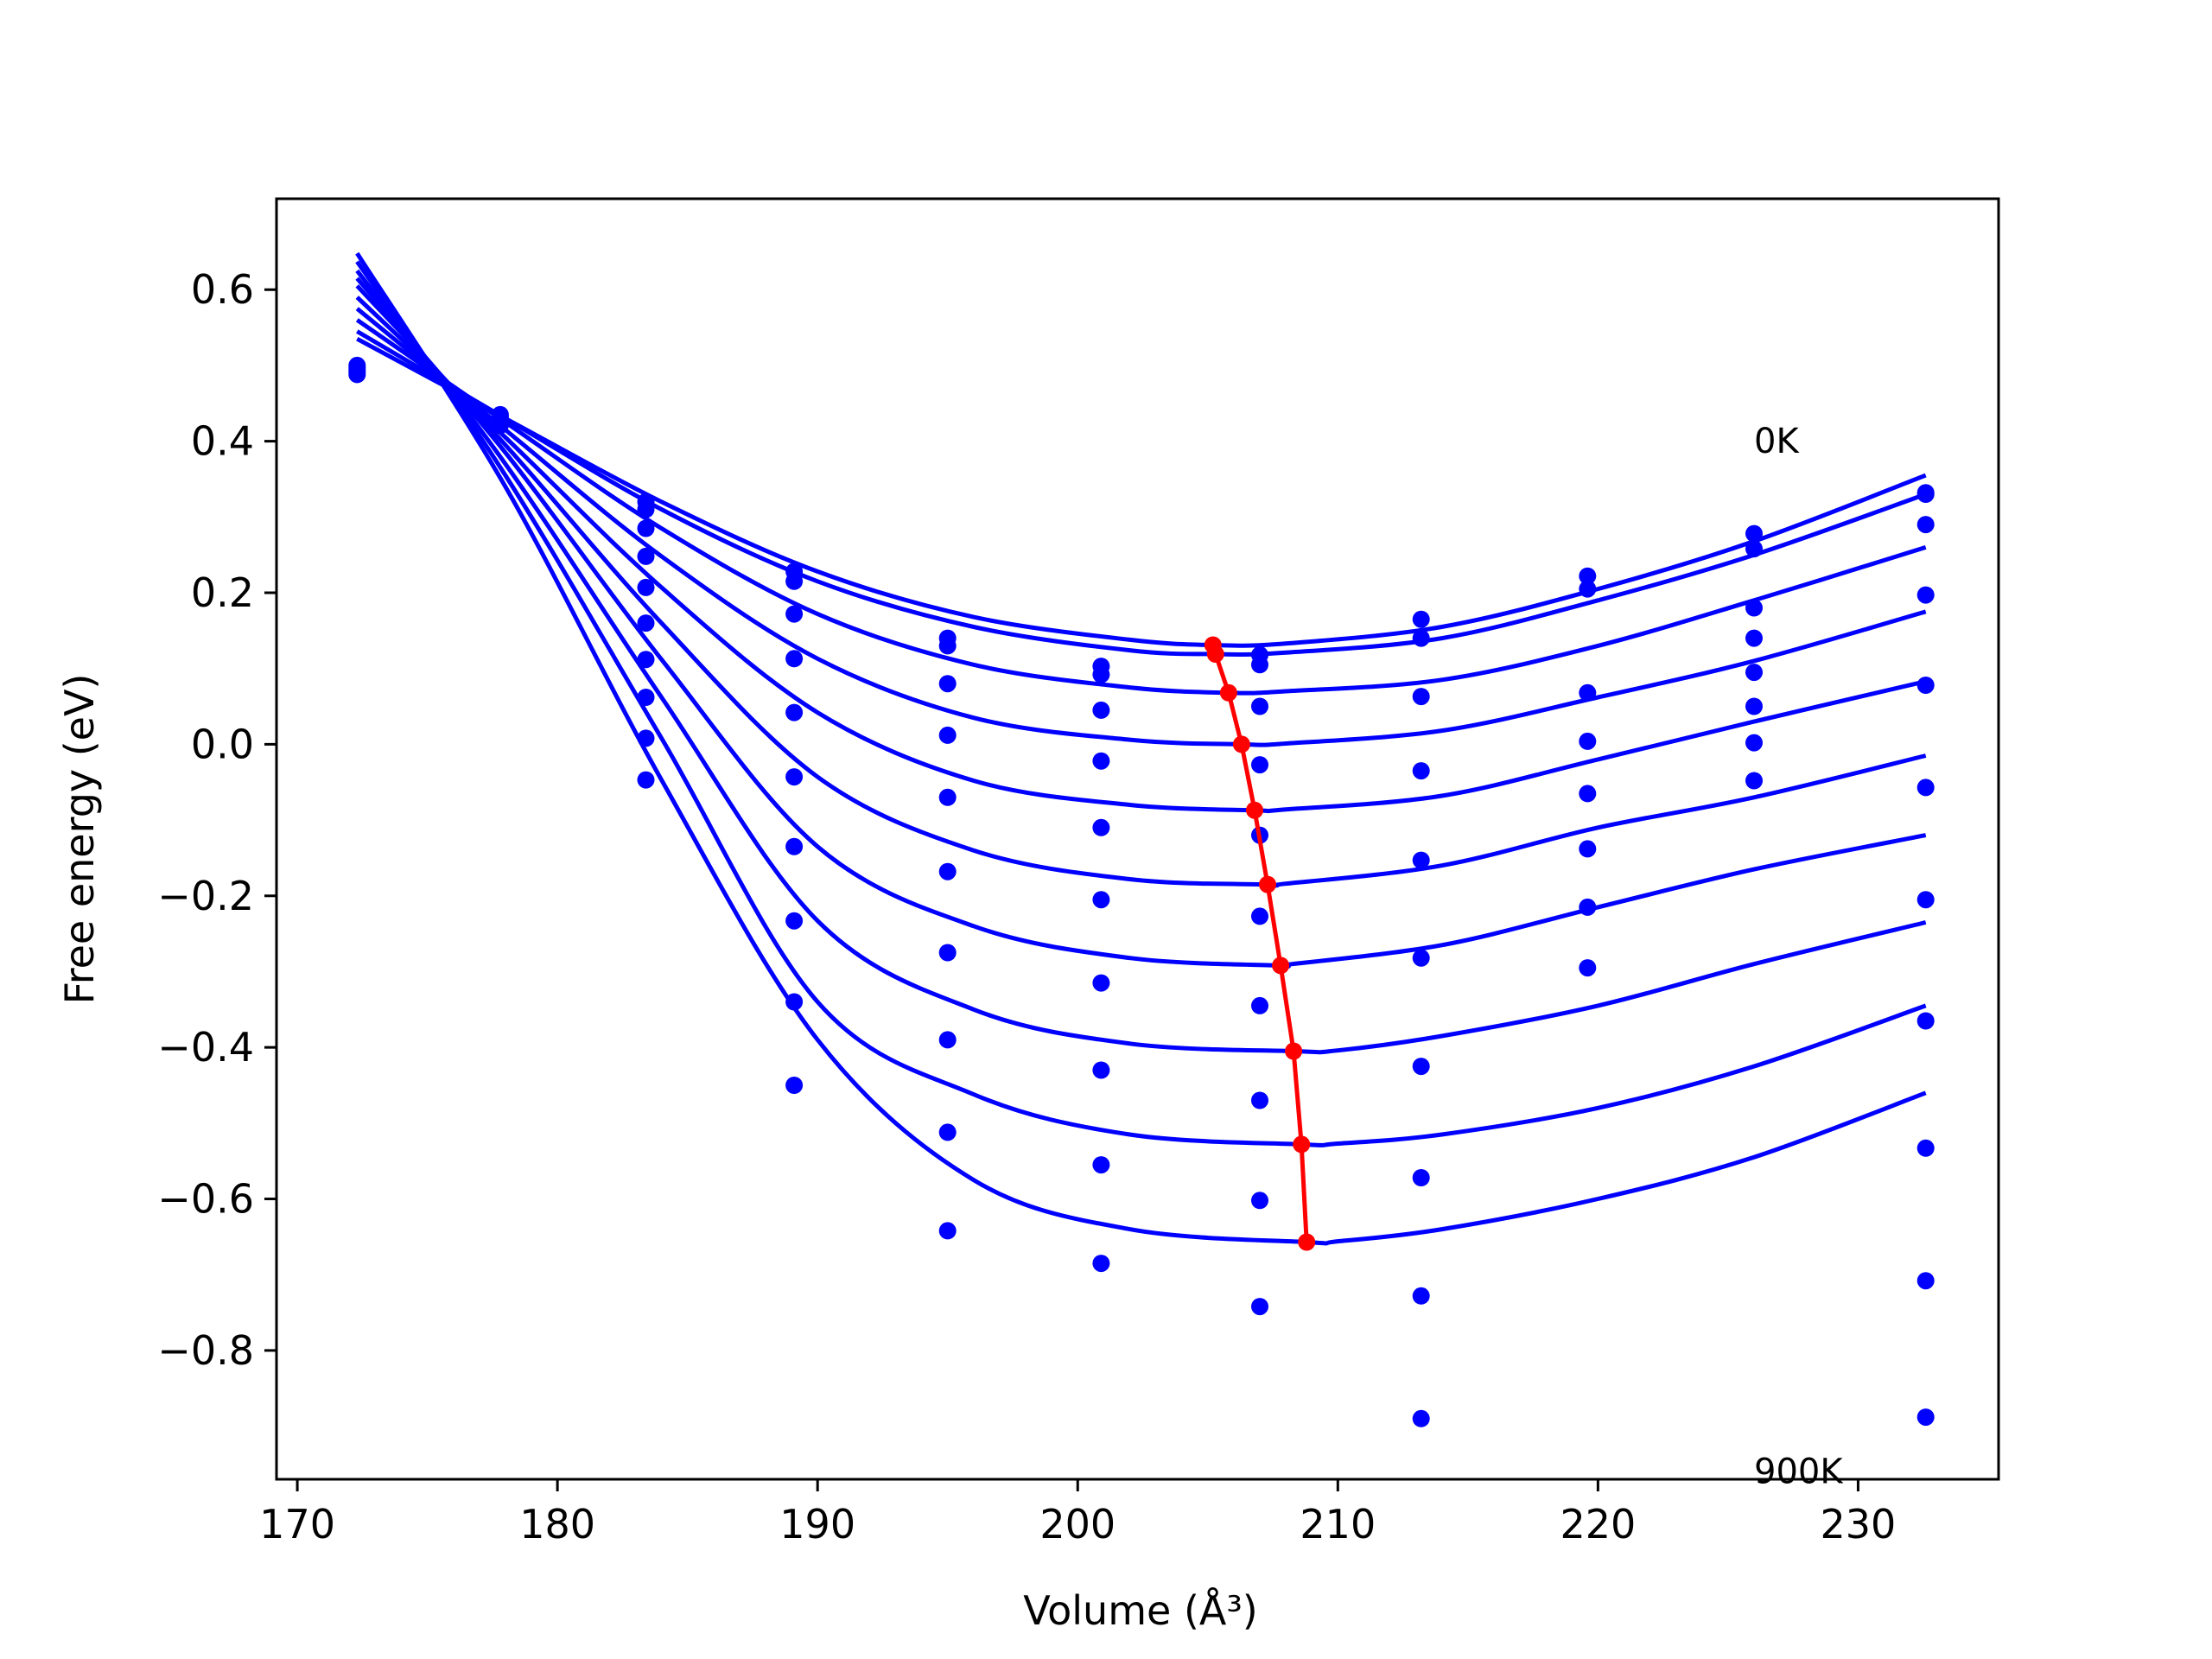 This screenshot has width=2212, height=1659. Describe the element at coordinates (222, 441) in the screenshot. I see `y-tick-label: 0.4` at that location.